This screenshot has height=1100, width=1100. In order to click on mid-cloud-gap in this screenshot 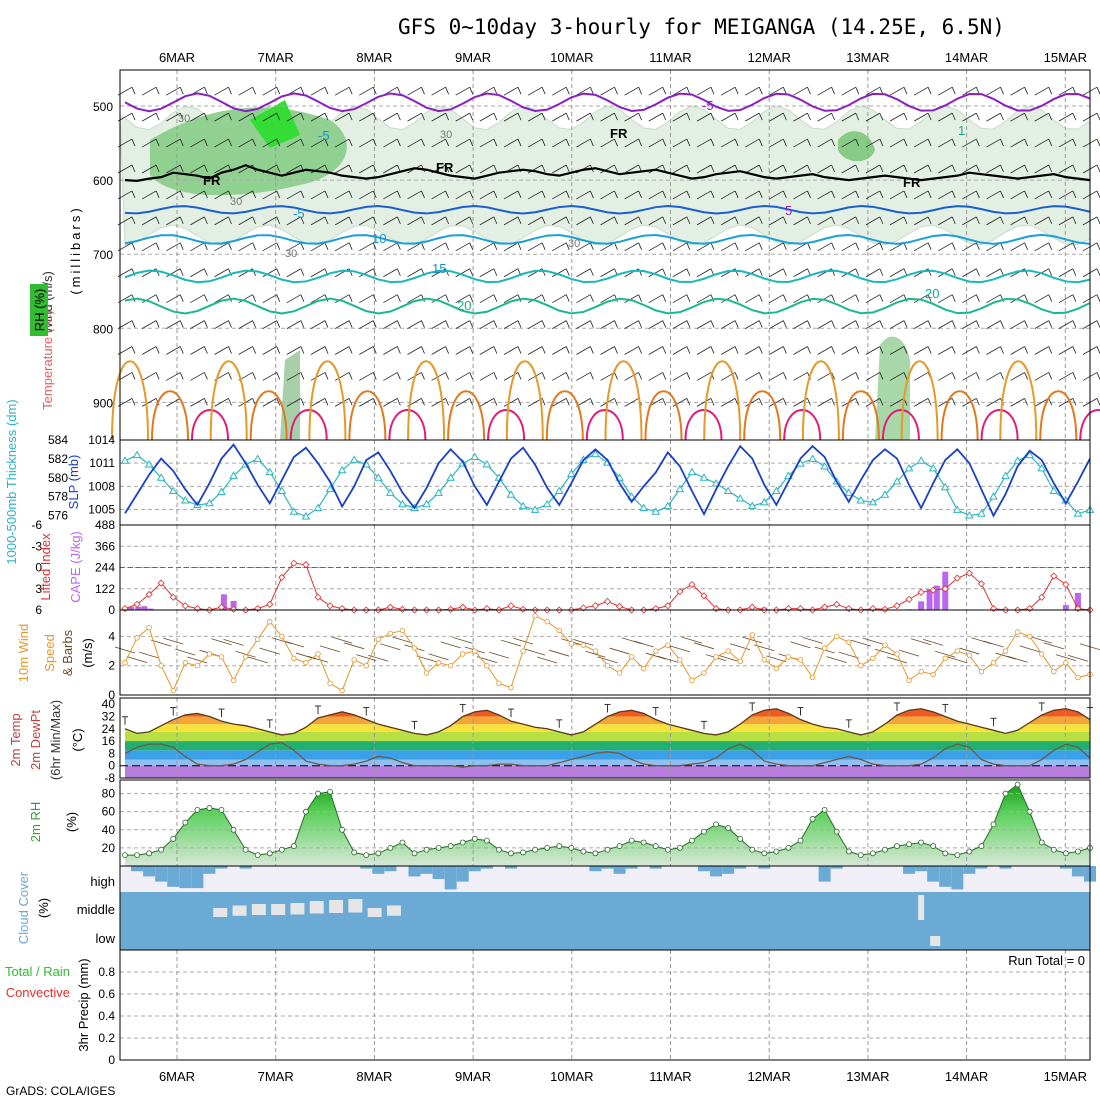, I will do `click(297, 909)`.